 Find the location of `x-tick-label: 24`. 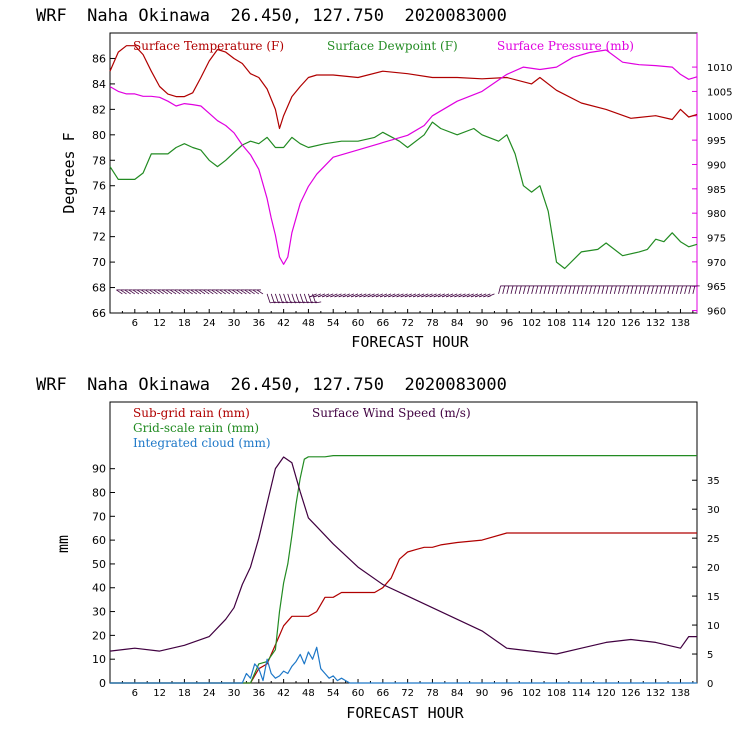

x-tick-label: 24 is located at coordinates (209, 693).